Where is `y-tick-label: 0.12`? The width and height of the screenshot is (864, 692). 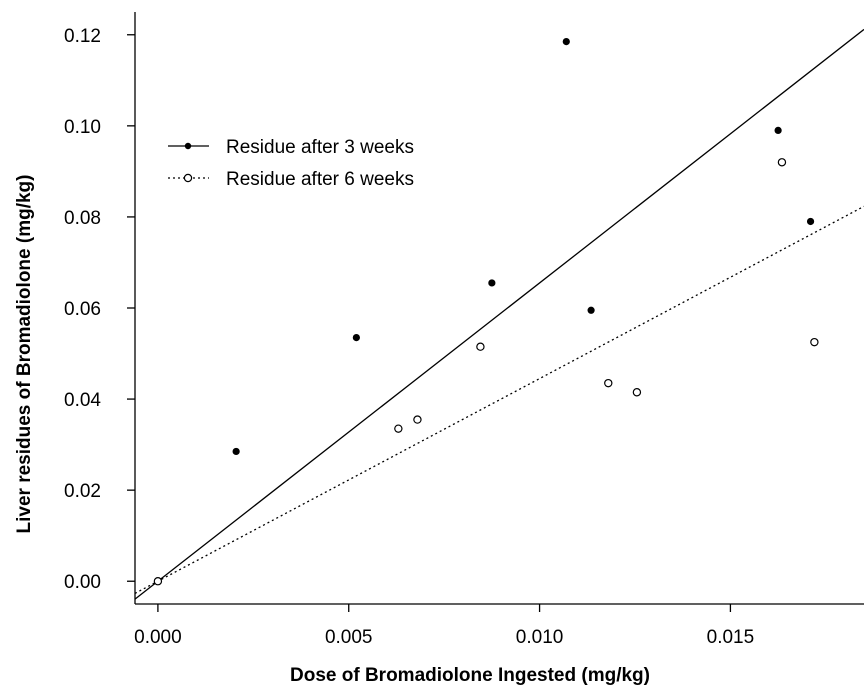 y-tick-label: 0.12 is located at coordinates (82, 36).